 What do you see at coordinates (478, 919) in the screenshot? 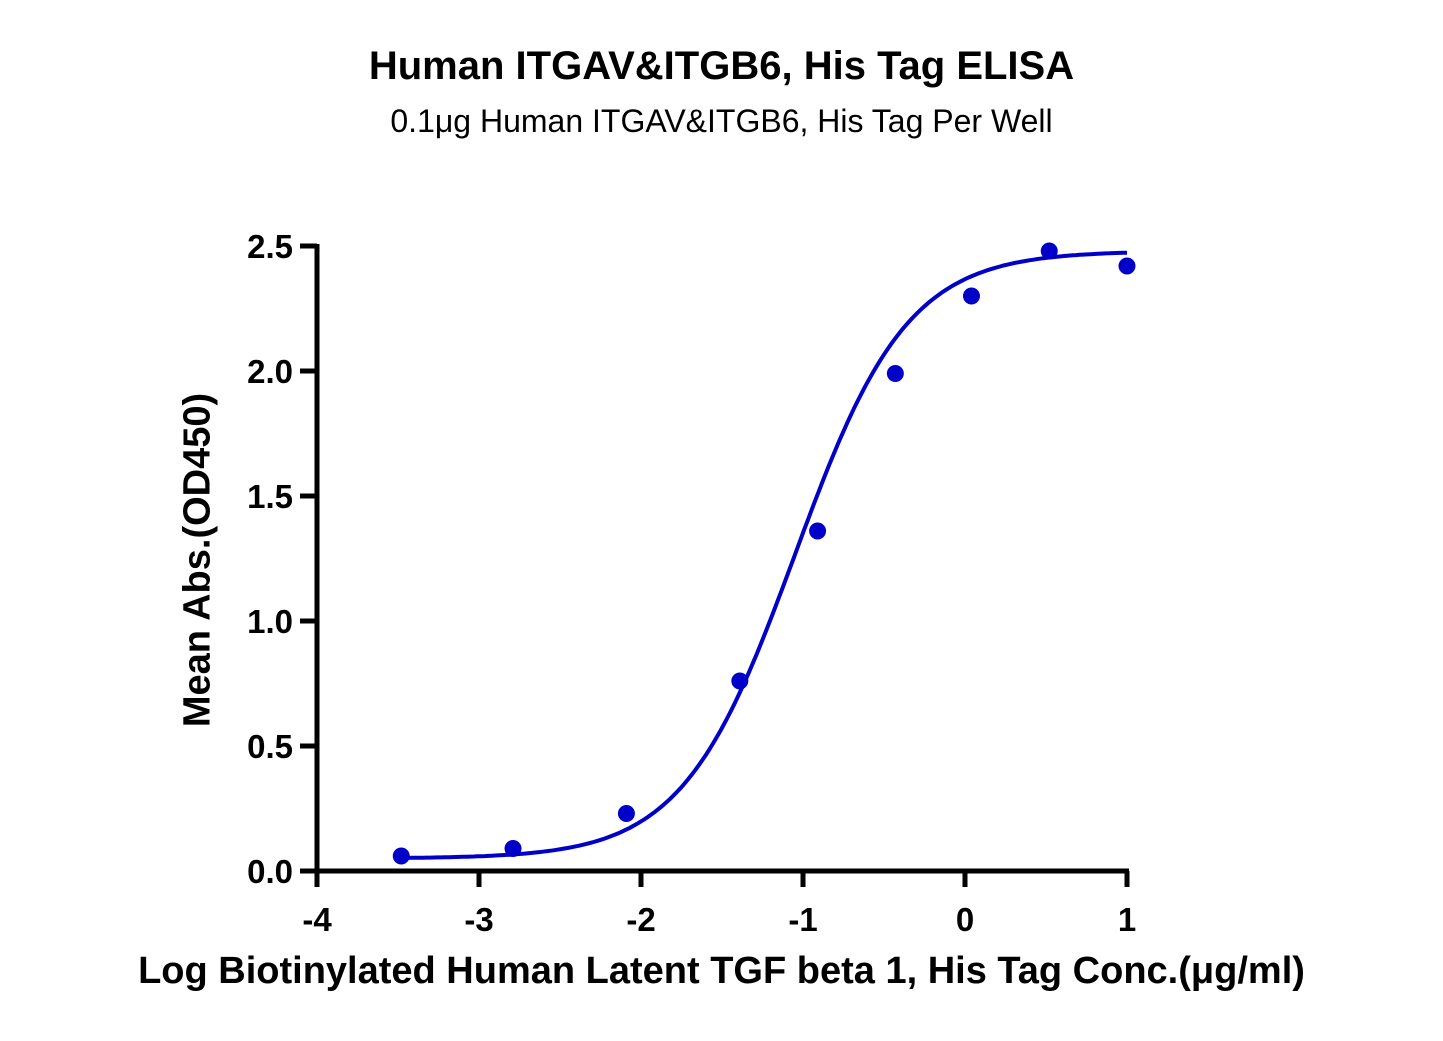
I see `x-tick-label: -3` at bounding box center [478, 919].